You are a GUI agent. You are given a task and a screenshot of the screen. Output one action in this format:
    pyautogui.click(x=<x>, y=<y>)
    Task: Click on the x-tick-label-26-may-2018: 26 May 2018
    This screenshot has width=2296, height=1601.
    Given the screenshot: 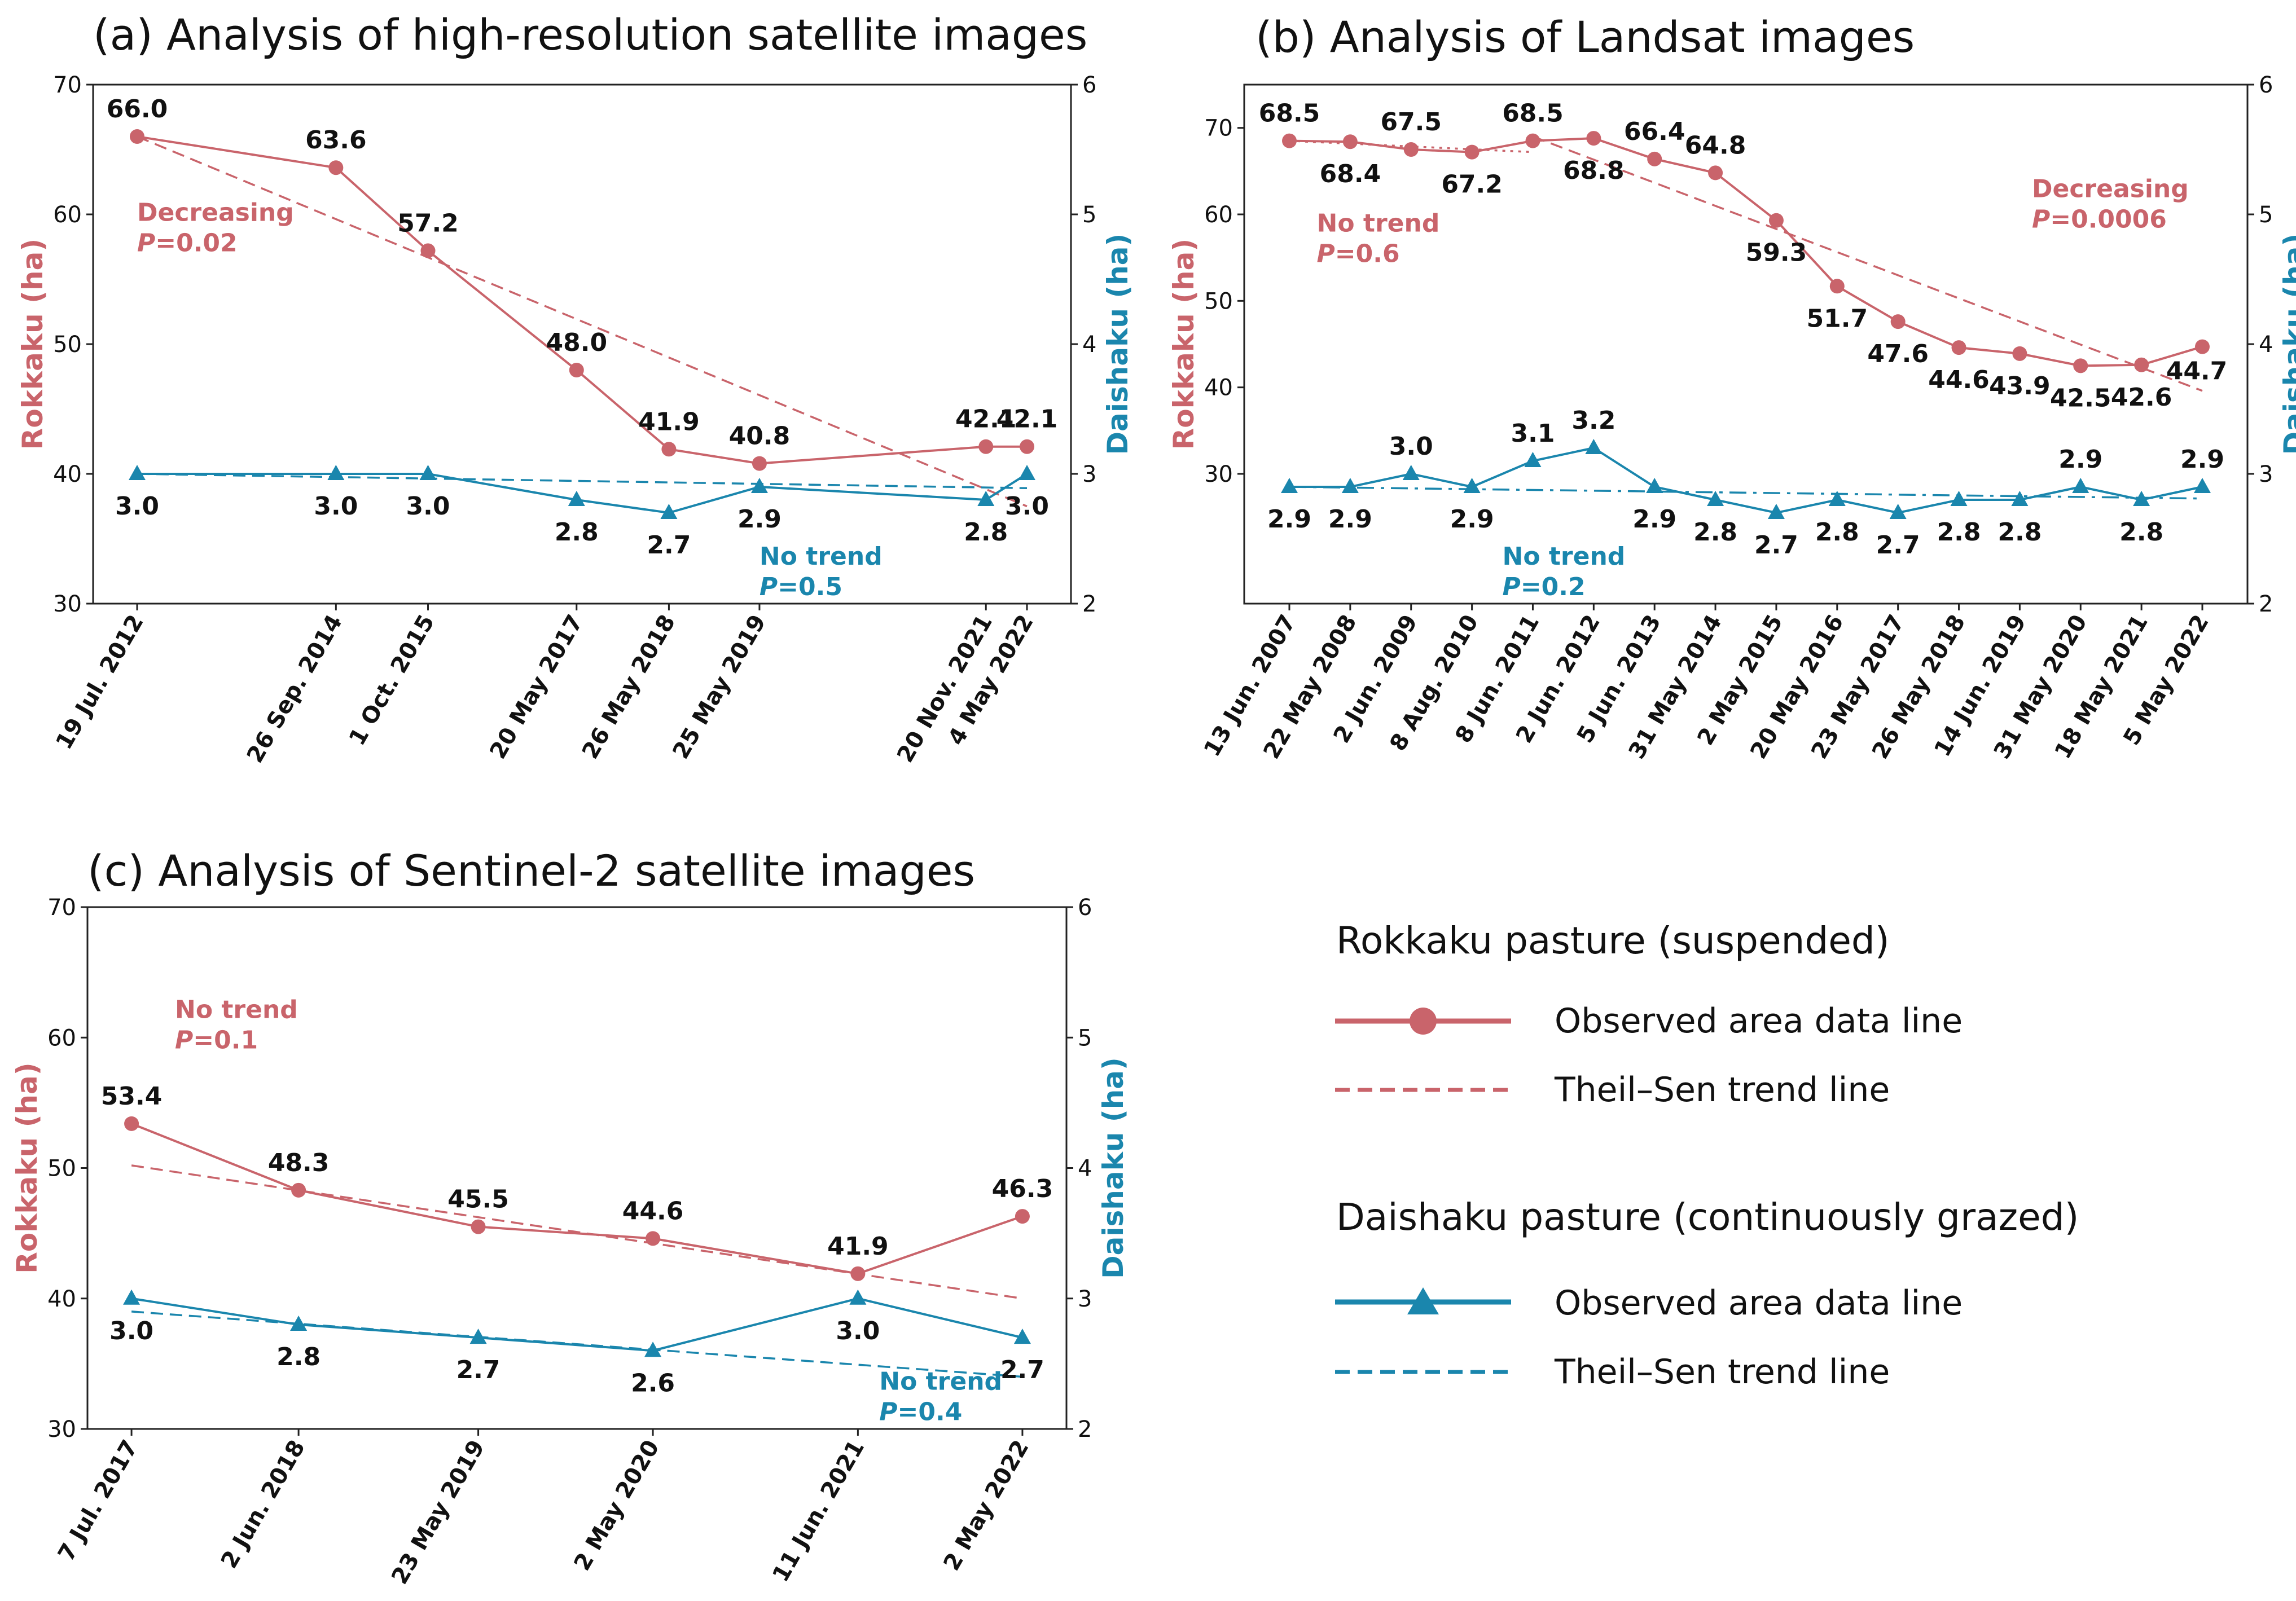 What is the action you would take?
    pyautogui.click(x=629, y=686)
    